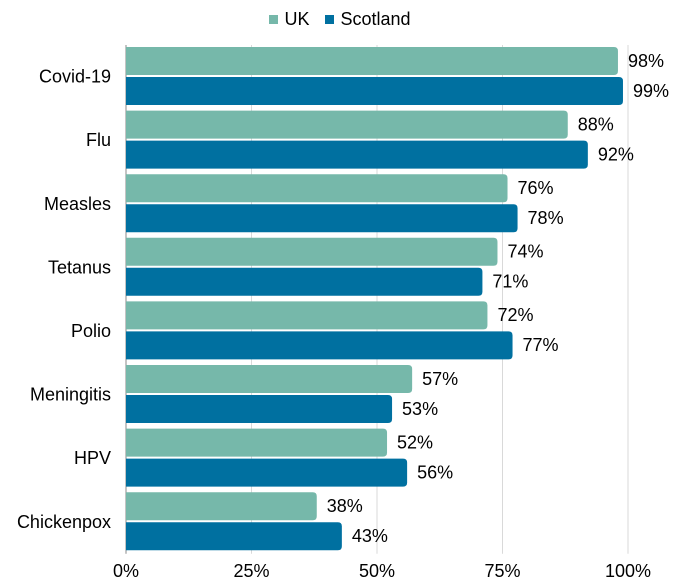 The width and height of the screenshot is (680, 583). Describe the element at coordinates (297, 19) in the screenshot. I see `legend-label-uk: UK` at that location.